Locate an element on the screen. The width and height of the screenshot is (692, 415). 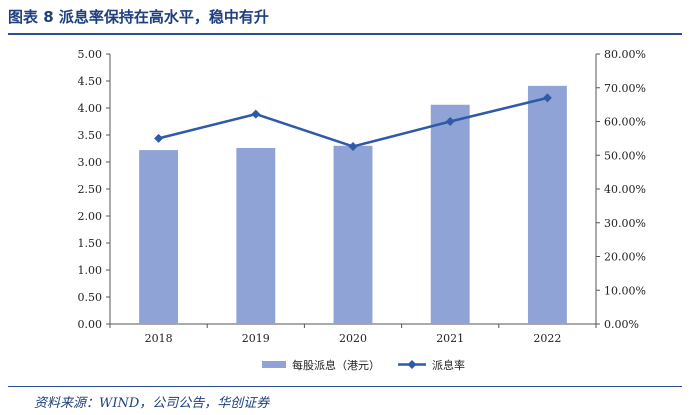
x-tick-label: 2020 is located at coordinates (353, 338).